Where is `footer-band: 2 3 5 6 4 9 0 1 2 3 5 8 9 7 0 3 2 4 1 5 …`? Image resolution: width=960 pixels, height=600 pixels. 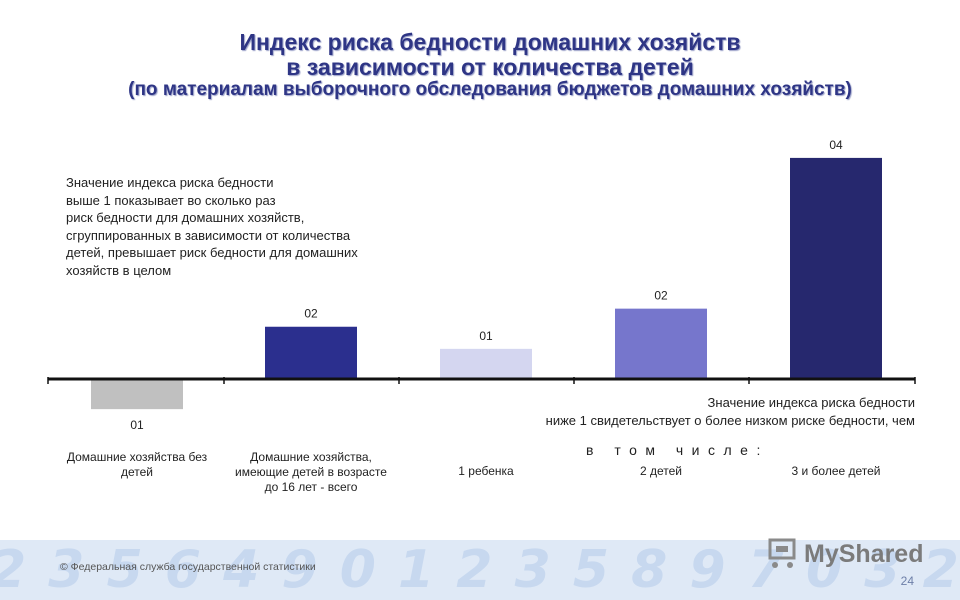
footer-band: 2 3 5 6 4 9 0 1 2 3 5 8 9 7 0 3 2 4 1 5 … is located at coordinates (480, 570).